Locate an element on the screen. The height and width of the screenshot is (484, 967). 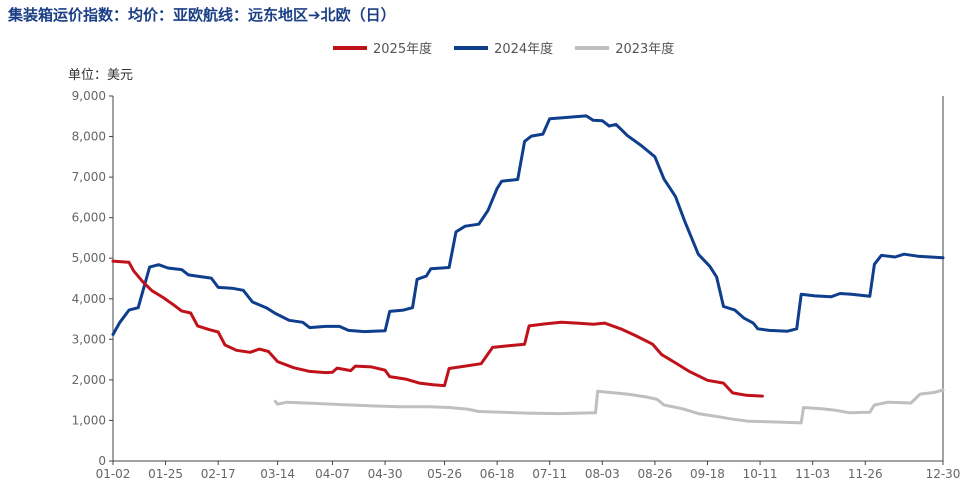
legend-label-2025: 2025年度 is located at coordinates (403, 49).